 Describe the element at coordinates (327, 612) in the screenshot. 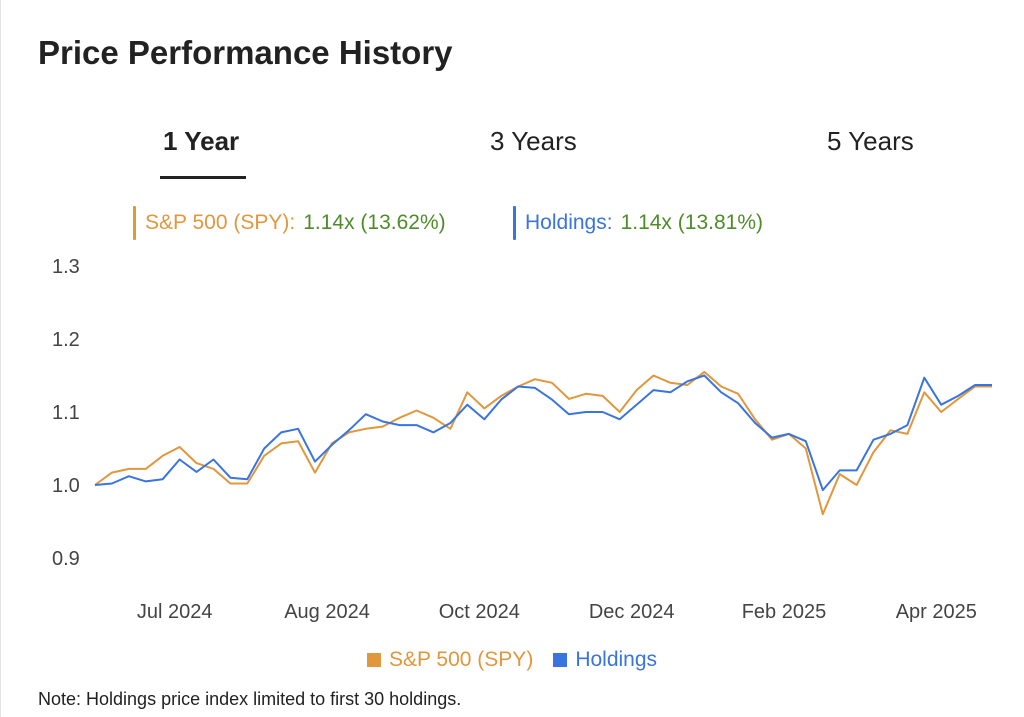

I see `x-tick-label: Aug 2024` at that location.